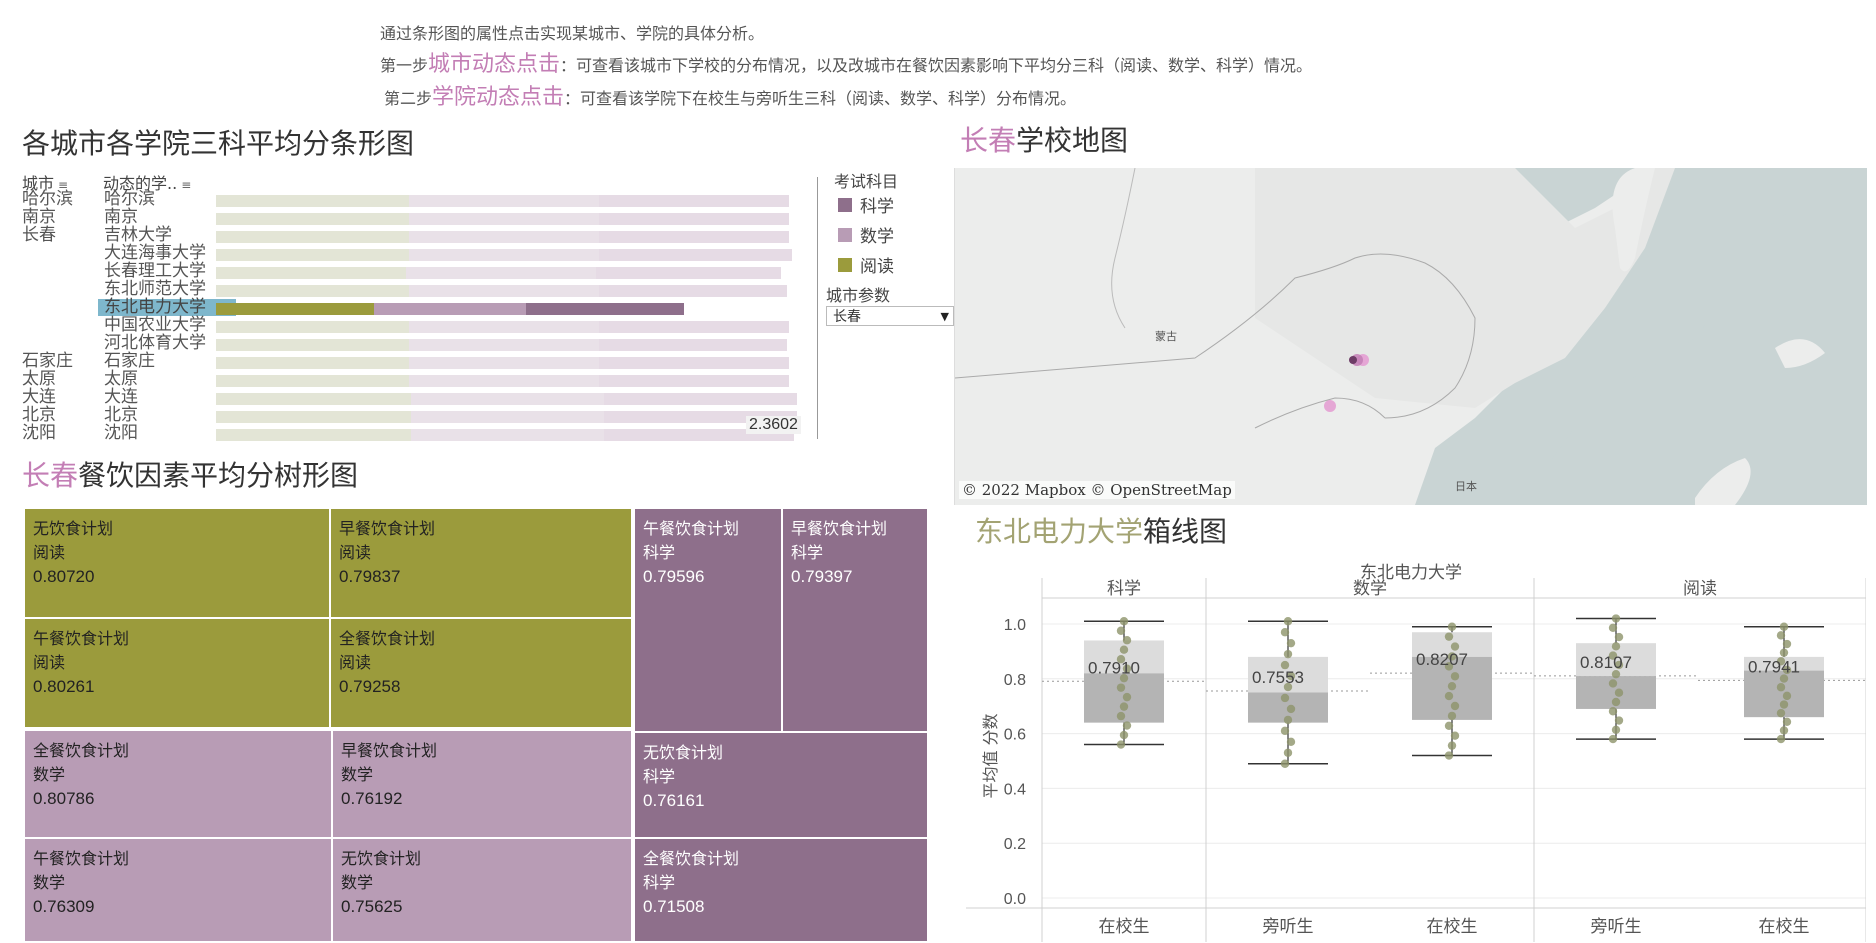  What do you see at coordinates (129, 199) in the screenshot?
I see `bar-row-school: 哈尔滨` at bounding box center [129, 199].